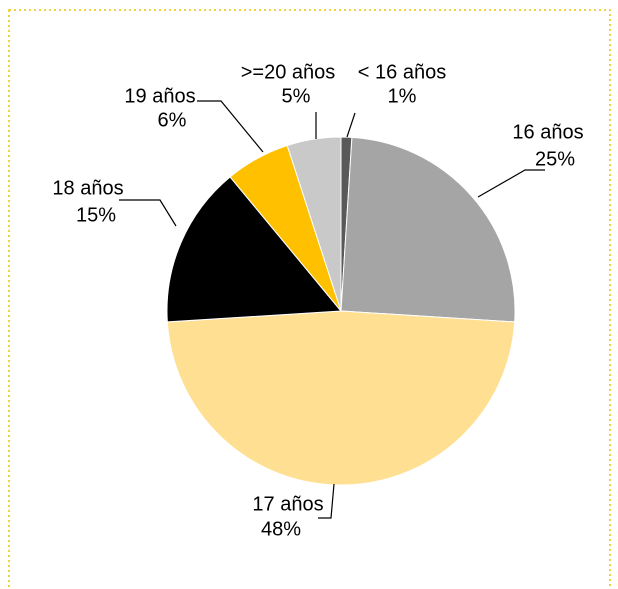  I want to click on slice-label: >=20 años, so click(288, 72).